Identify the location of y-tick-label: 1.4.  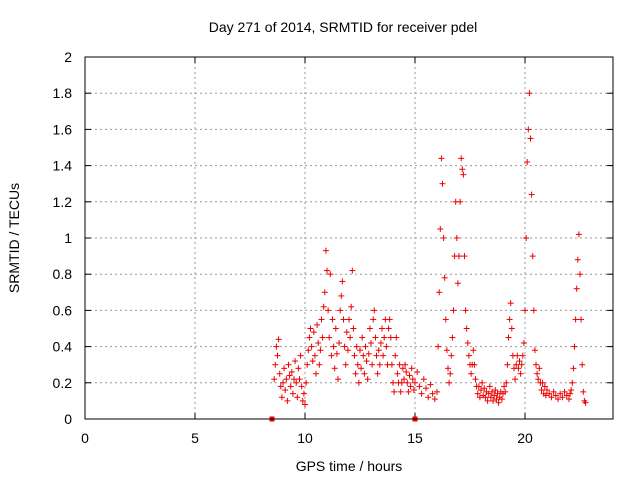
(63, 166).